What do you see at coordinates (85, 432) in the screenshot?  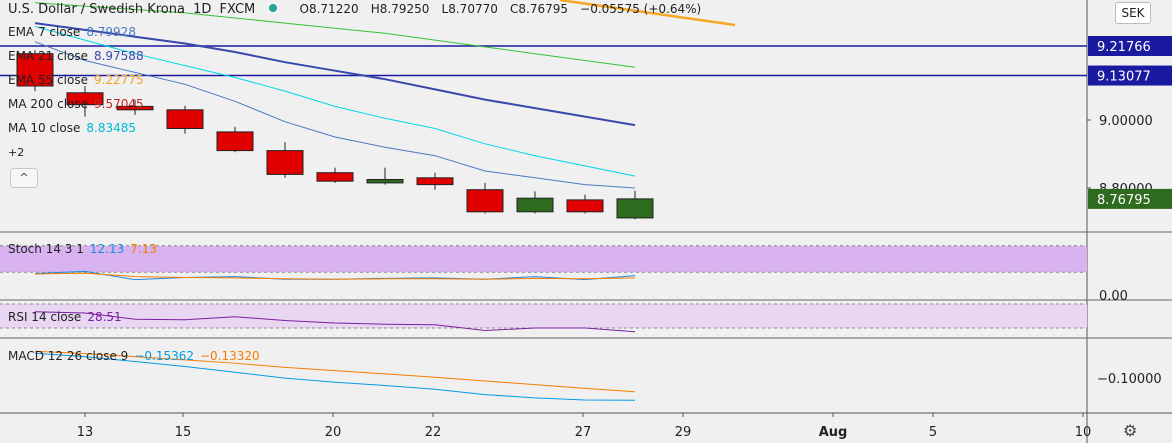 I see `time-tick-label: 13` at bounding box center [85, 432].